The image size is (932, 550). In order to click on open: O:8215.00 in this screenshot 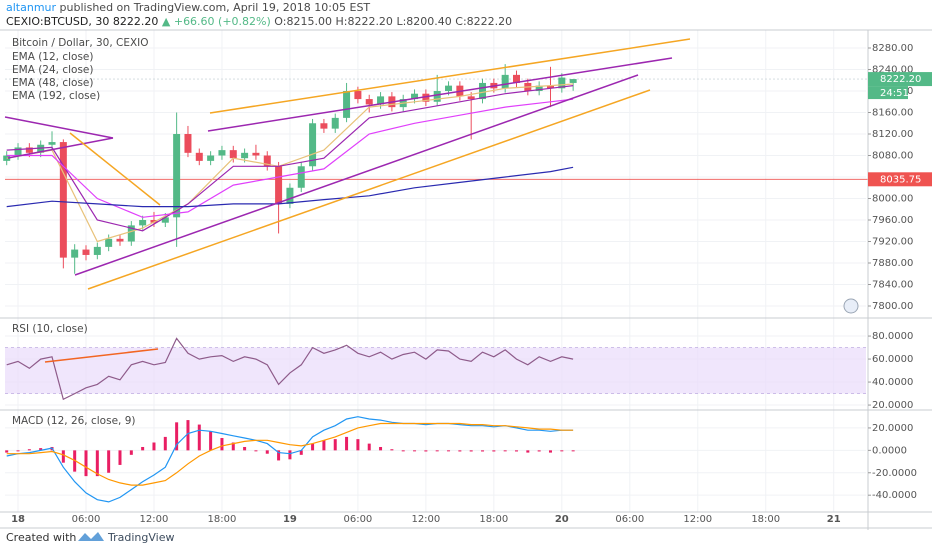, I will do `click(303, 21)`.